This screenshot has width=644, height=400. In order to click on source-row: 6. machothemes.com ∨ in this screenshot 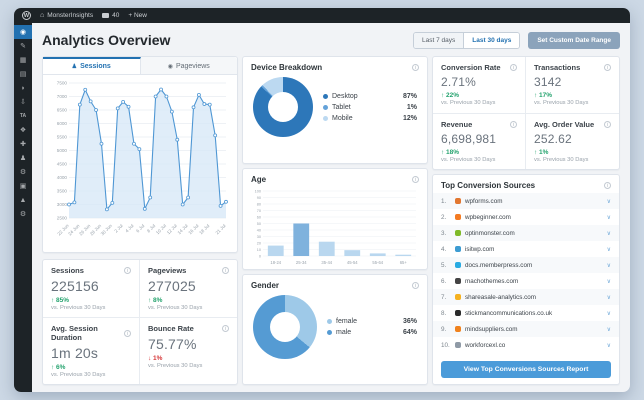, I will do `click(526, 281)`.